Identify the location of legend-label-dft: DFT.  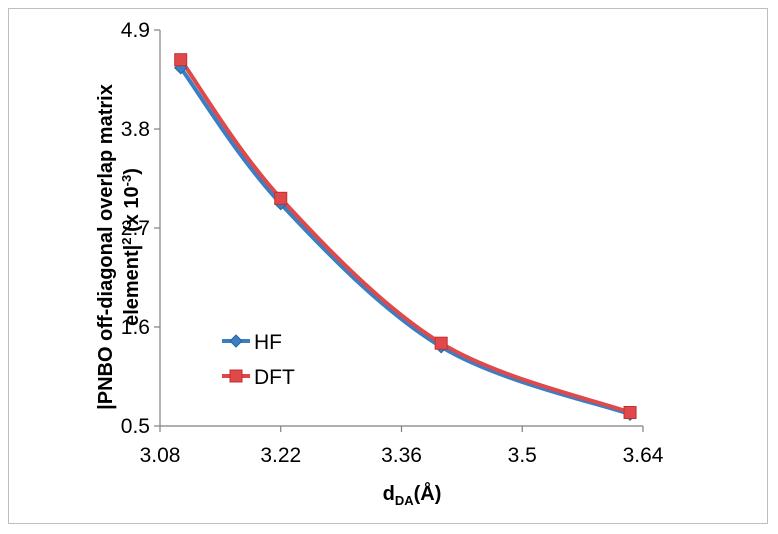
(274, 377).